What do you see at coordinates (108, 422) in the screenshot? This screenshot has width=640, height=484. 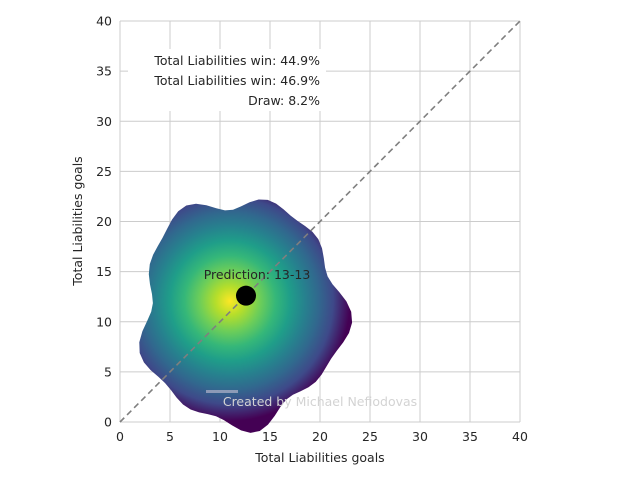 I see `y-tick-label: 0` at bounding box center [108, 422].